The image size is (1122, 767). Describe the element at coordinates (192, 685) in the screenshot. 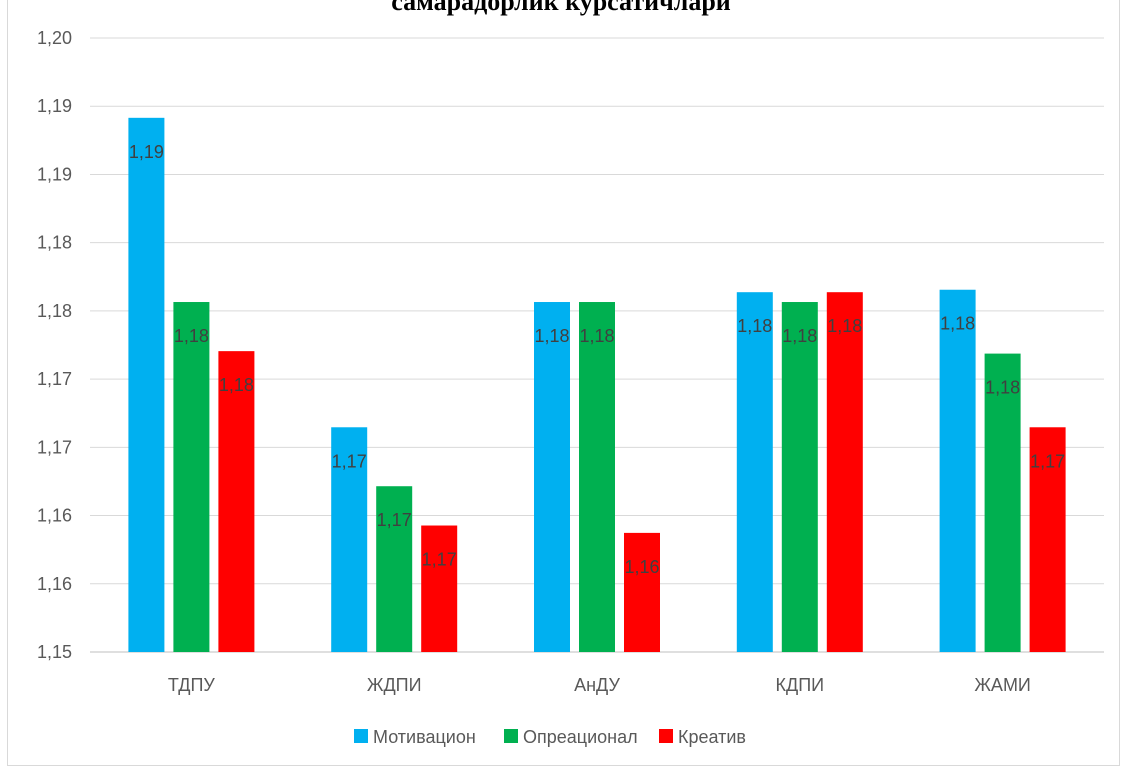

I see `x-tick-label: ТДПУ` at that location.